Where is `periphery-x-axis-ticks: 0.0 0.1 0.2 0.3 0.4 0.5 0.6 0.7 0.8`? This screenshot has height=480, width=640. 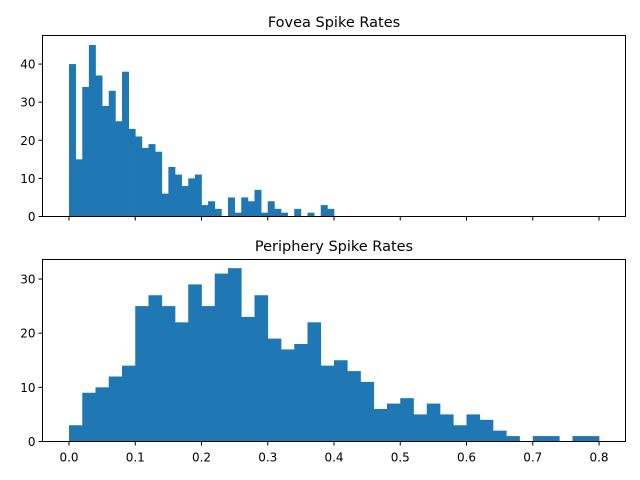 periphery-x-axis-ticks: 0.0 0.1 0.2 0.3 0.4 0.5 0.6 0.7 0.8 is located at coordinates (334, 453).